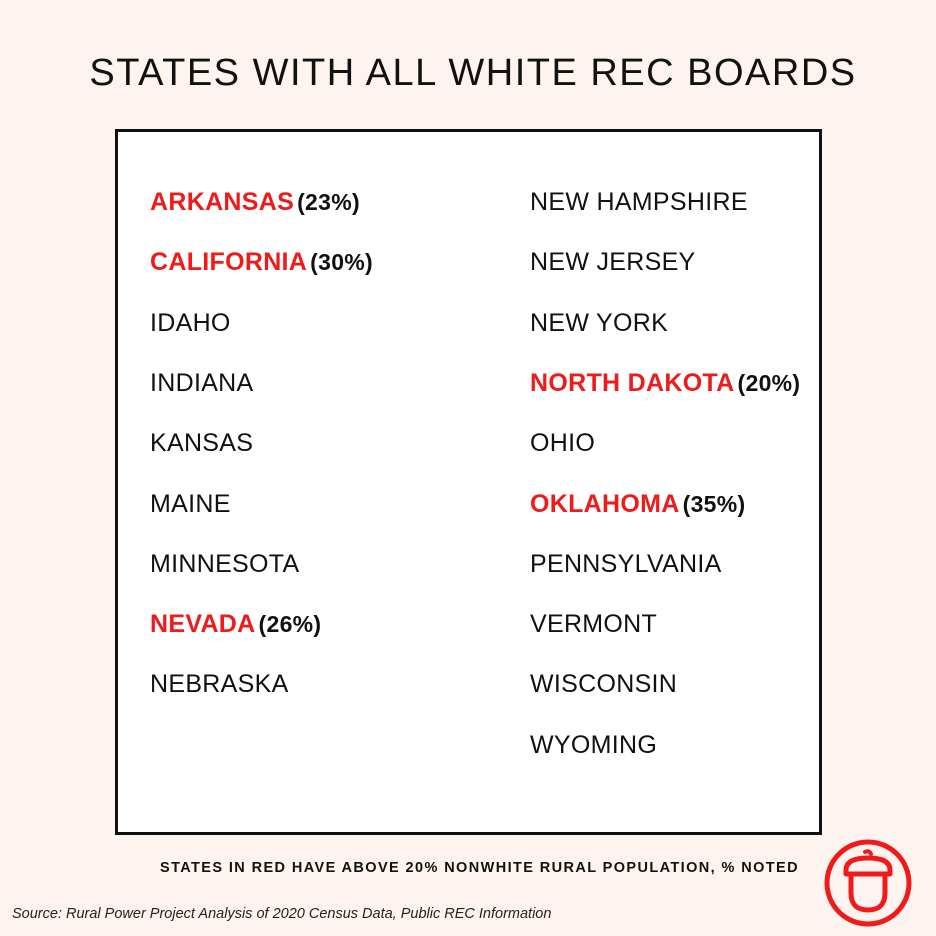 The width and height of the screenshot is (936, 936). I want to click on state-item: WISCONSIN, so click(603, 684).